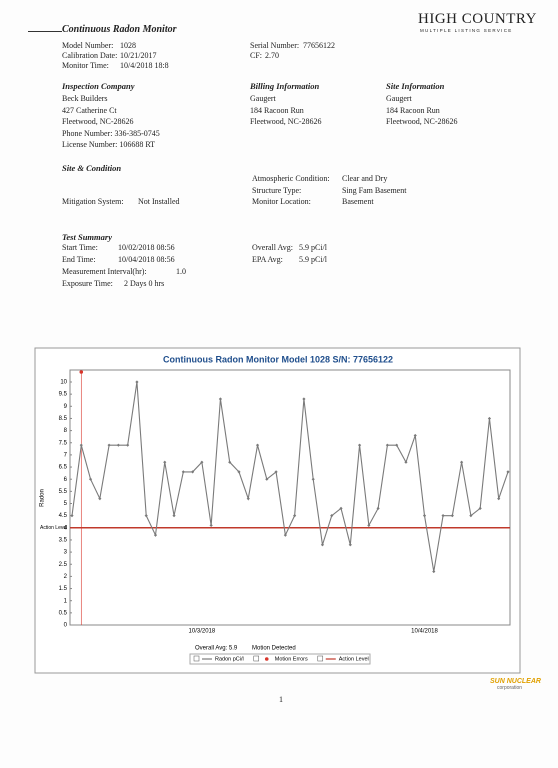  I want to click on address-line: Gaugert, so click(263, 98).